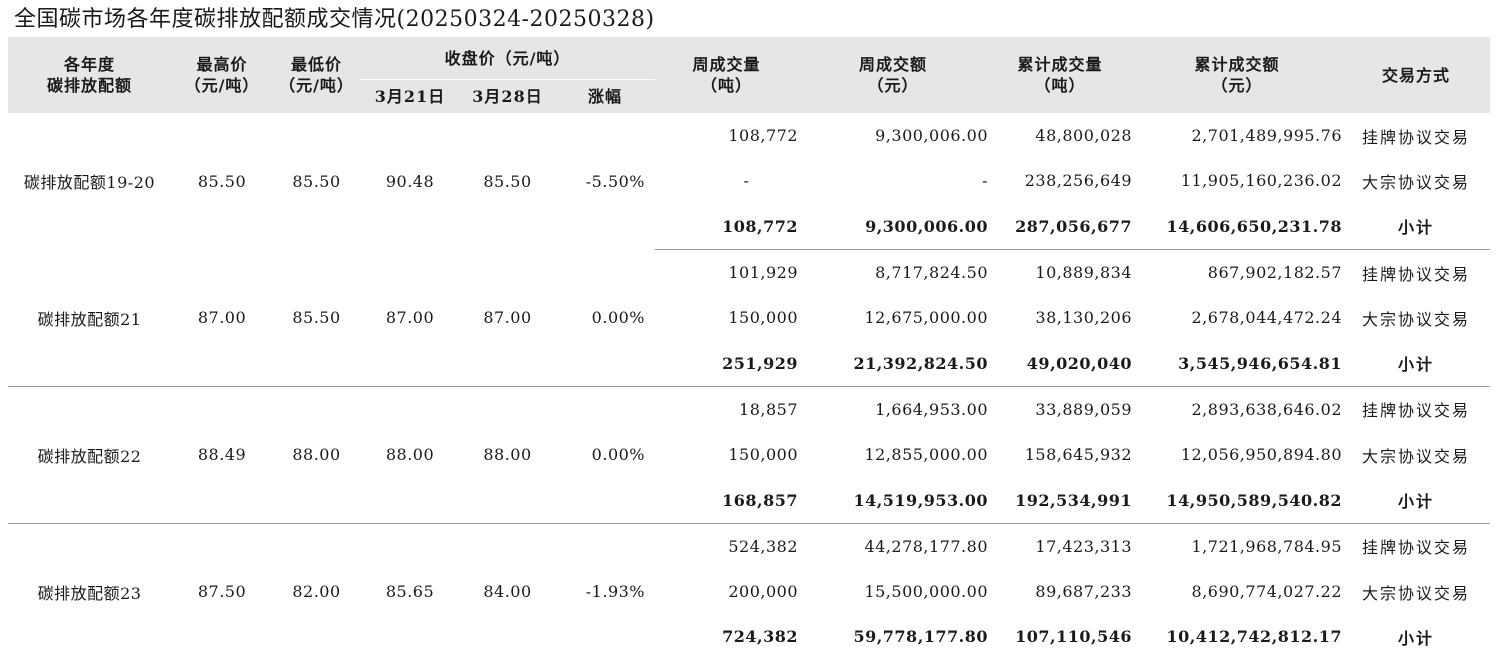 This screenshot has height=660, width=1500. I want to click on close-prev: 85.65, so click(410, 592).